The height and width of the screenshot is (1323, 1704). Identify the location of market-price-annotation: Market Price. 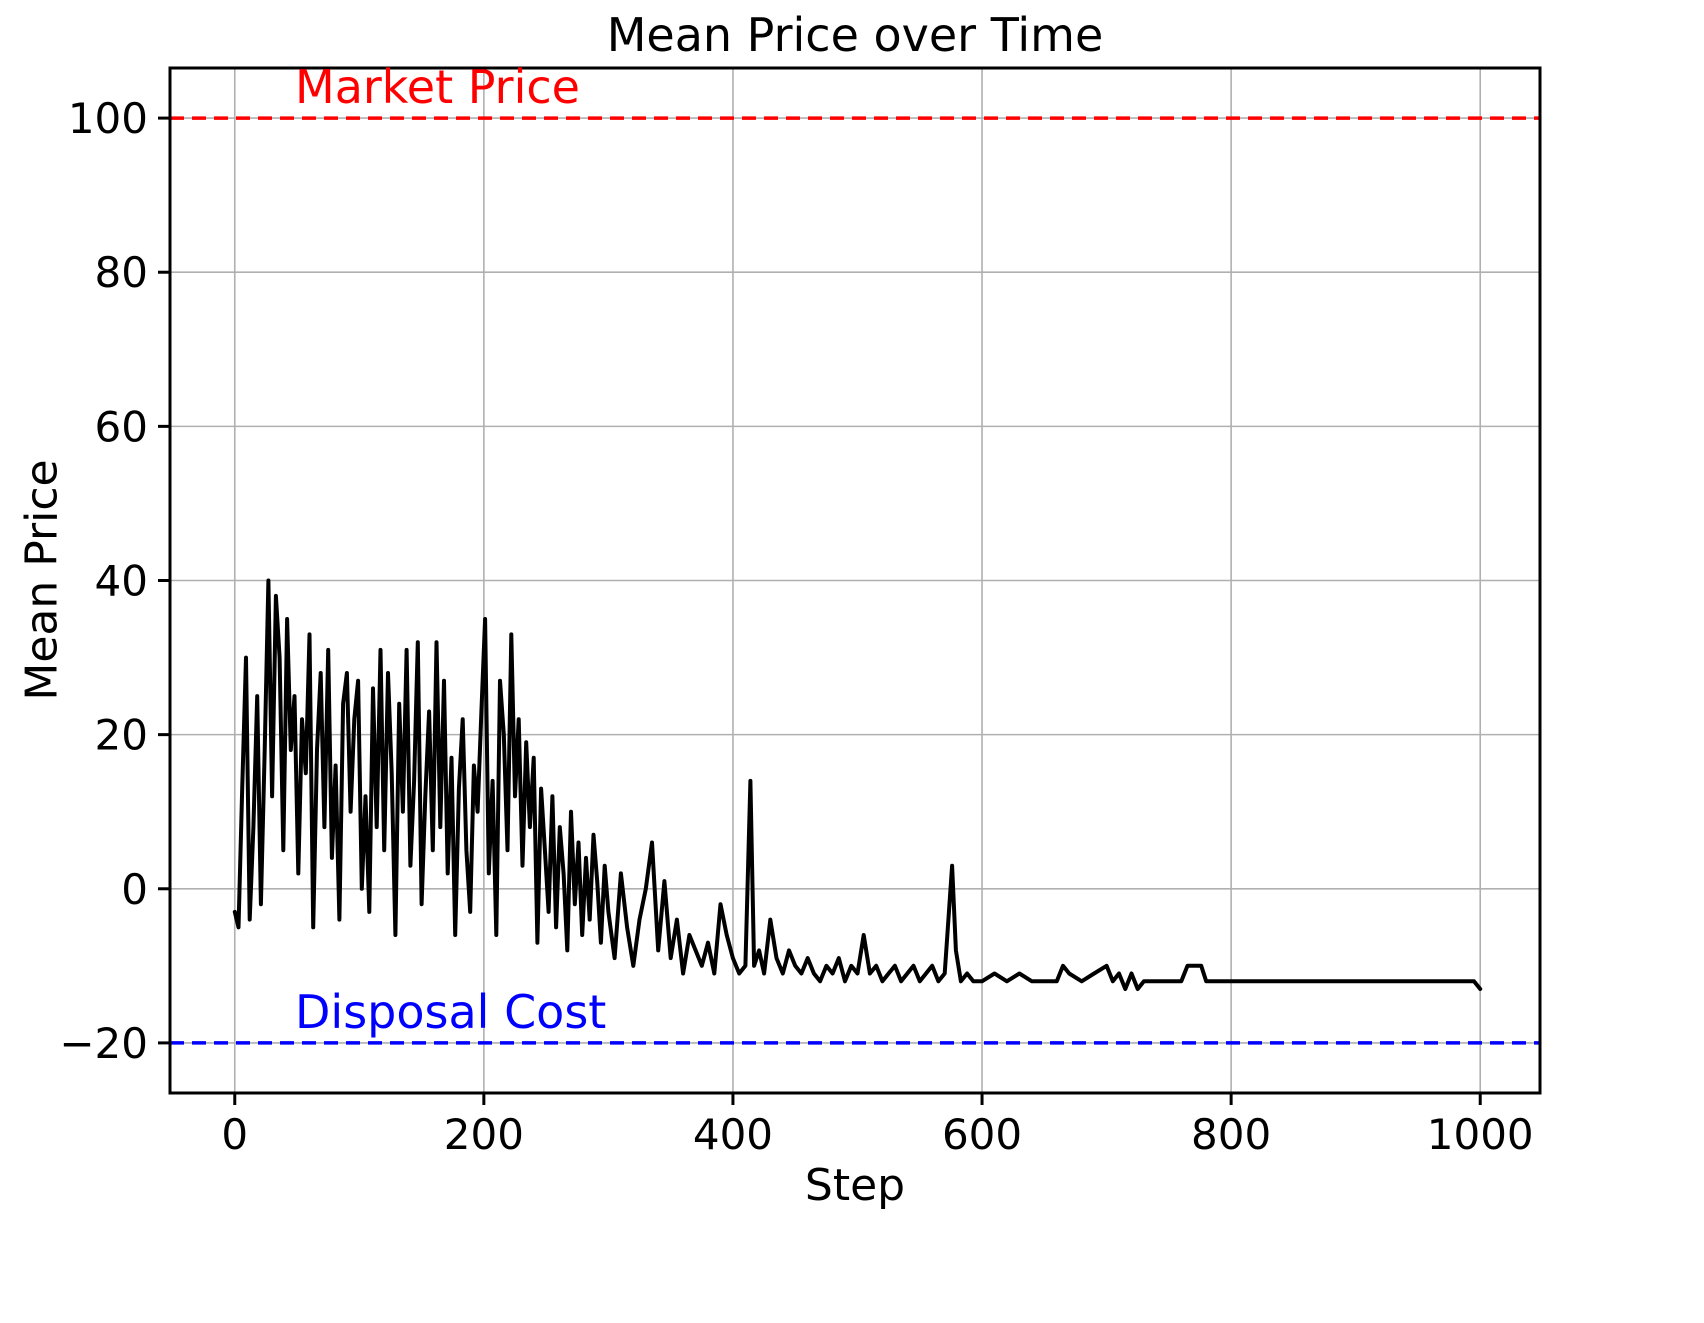
(437, 87).